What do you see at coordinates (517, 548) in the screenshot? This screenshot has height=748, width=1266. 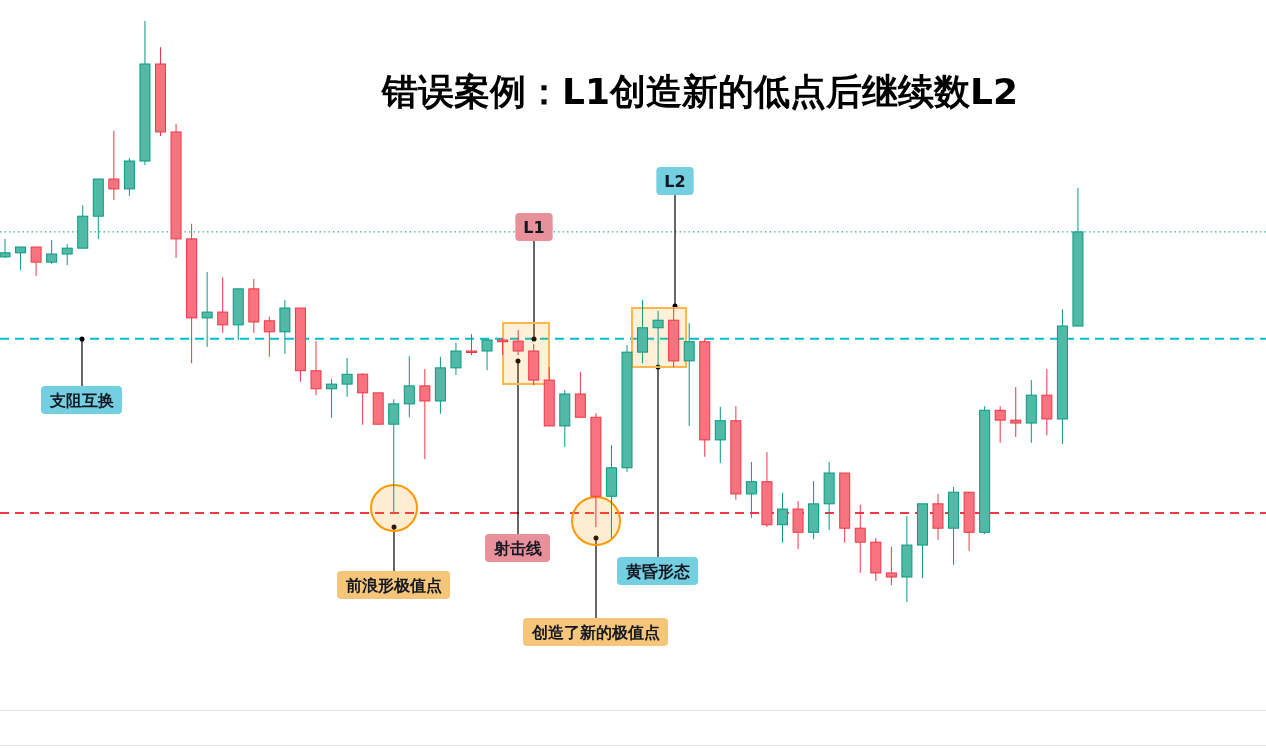 I see `annotation: 射击线` at bounding box center [517, 548].